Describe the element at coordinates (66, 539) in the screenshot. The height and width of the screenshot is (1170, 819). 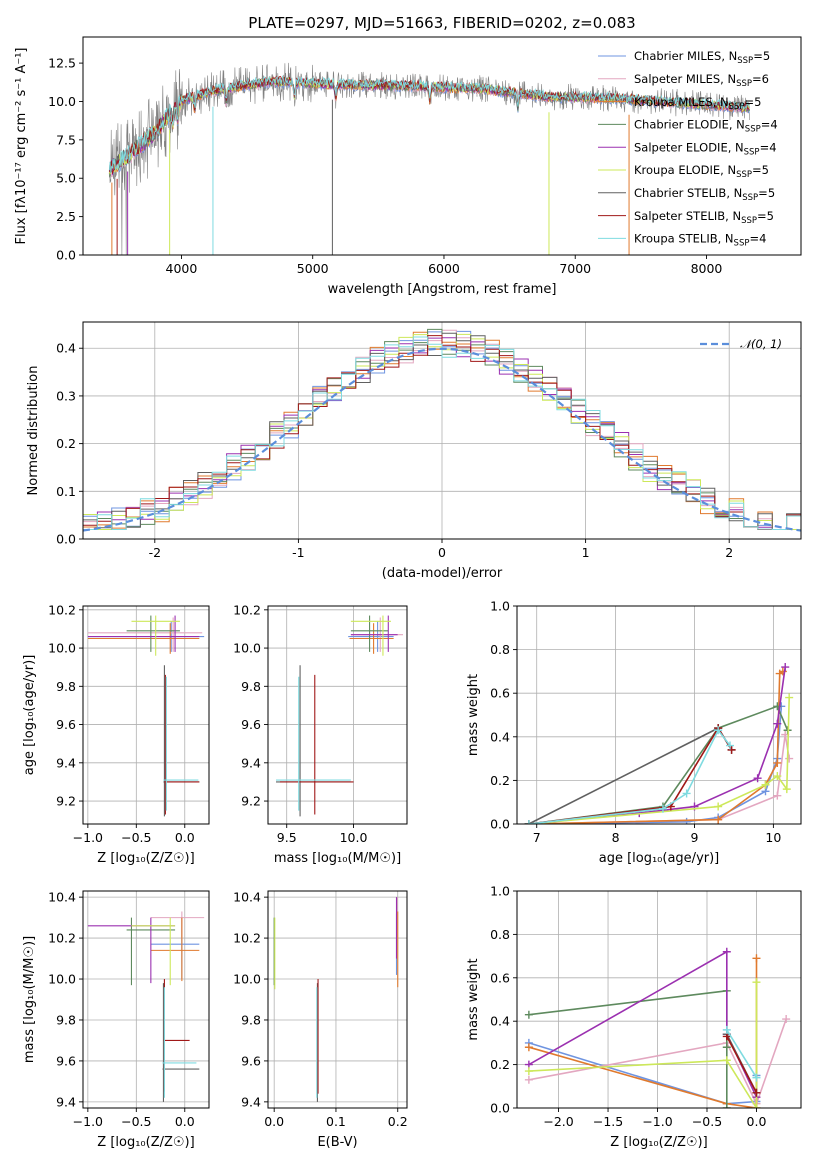
I see `y-tick-label: 0.0` at that location.